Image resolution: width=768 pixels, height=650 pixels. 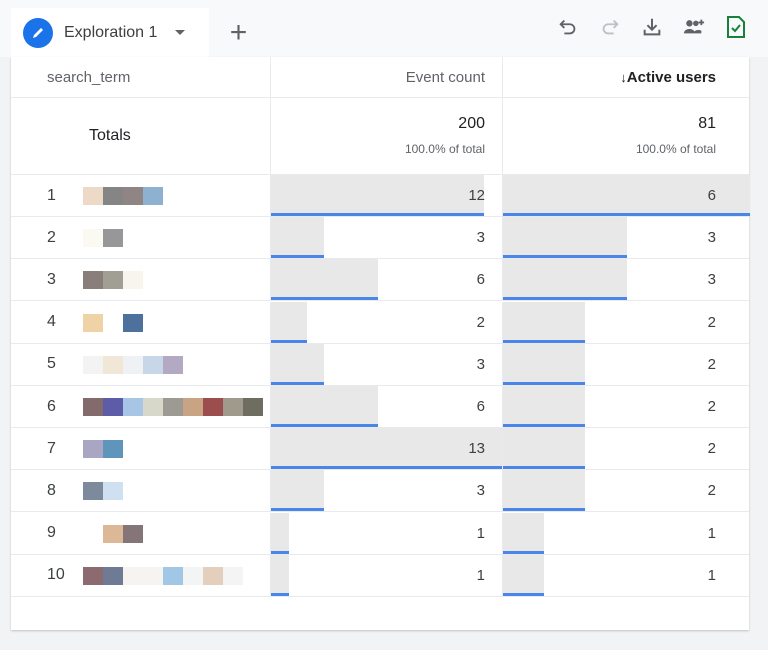 What do you see at coordinates (238, 32) in the screenshot?
I see `add-tab-button: +` at bounding box center [238, 32].